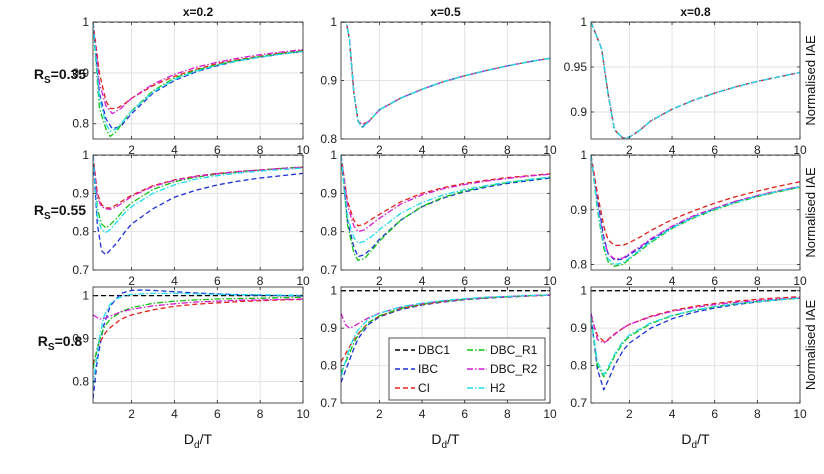 The height and width of the screenshot is (474, 824). Describe the element at coordinates (424, 388) in the screenshot. I see `legend-label: CI` at that location.